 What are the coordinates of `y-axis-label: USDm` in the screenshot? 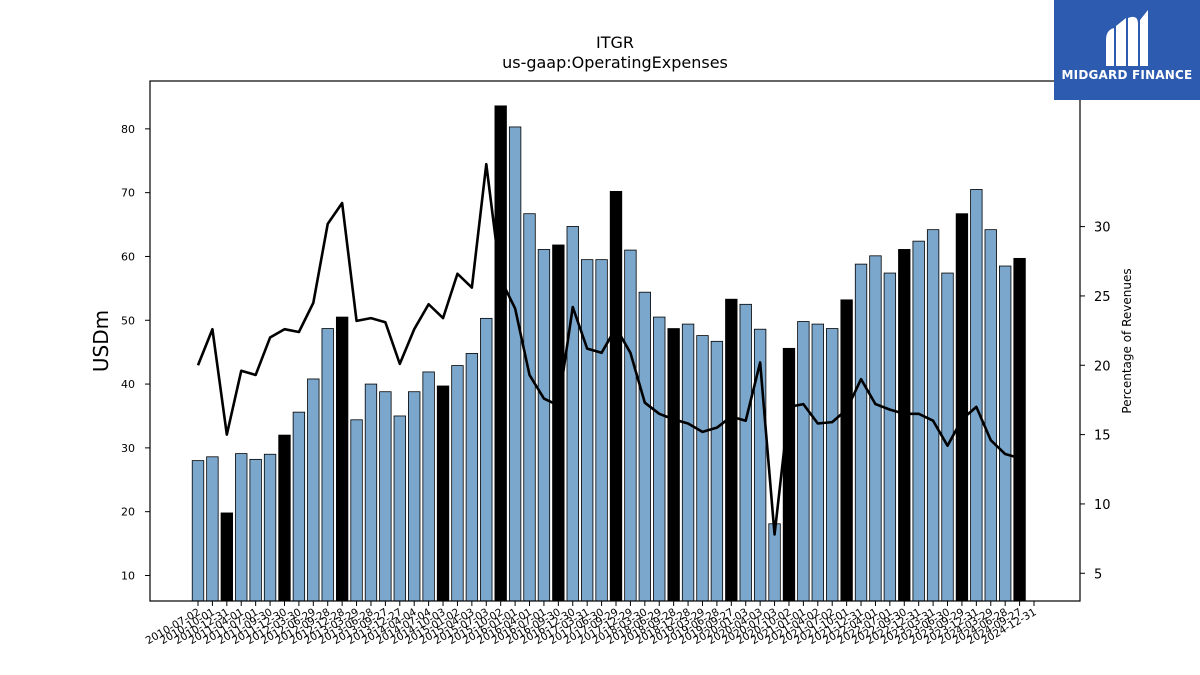 It's located at (101, 341).